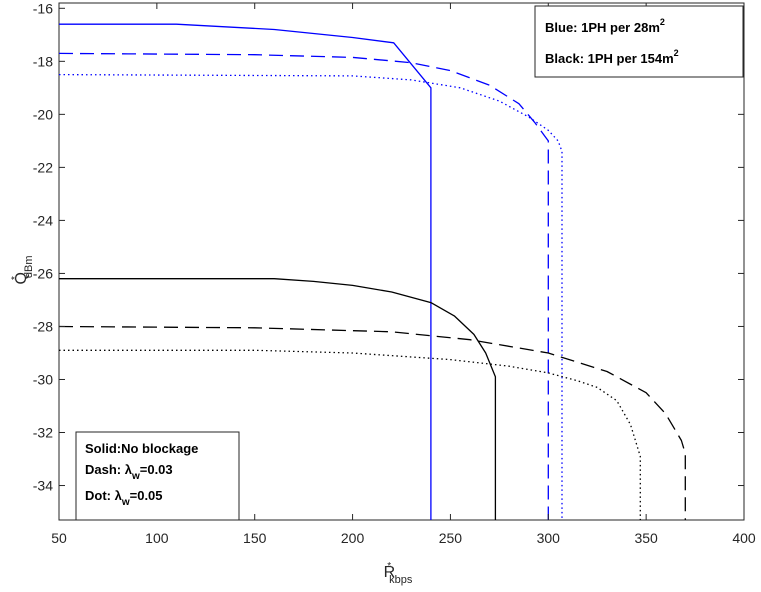  Describe the element at coordinates (401, 580) in the screenshot. I see `x-axis-title-sub: kbps` at that location.